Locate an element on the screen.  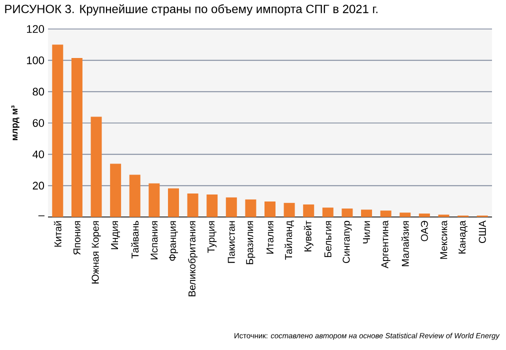
y-tick-label: 120 is located at coordinates (35, 29).